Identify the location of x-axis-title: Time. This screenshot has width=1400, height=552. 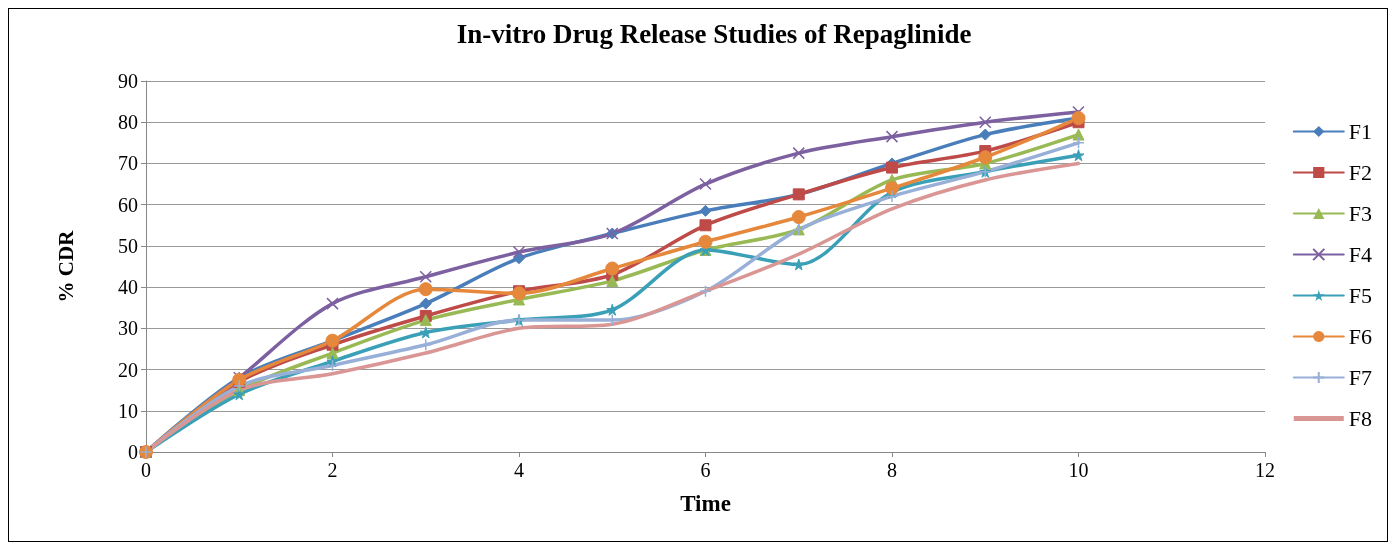
(705, 503).